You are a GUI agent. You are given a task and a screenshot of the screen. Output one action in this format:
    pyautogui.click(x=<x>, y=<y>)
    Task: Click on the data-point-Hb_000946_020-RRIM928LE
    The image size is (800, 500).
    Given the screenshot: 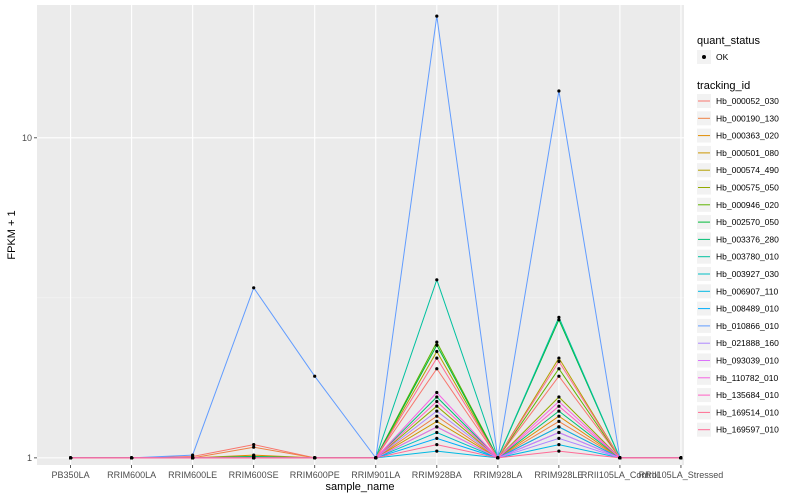 What is the action you would take?
    pyautogui.click(x=559, y=369)
    